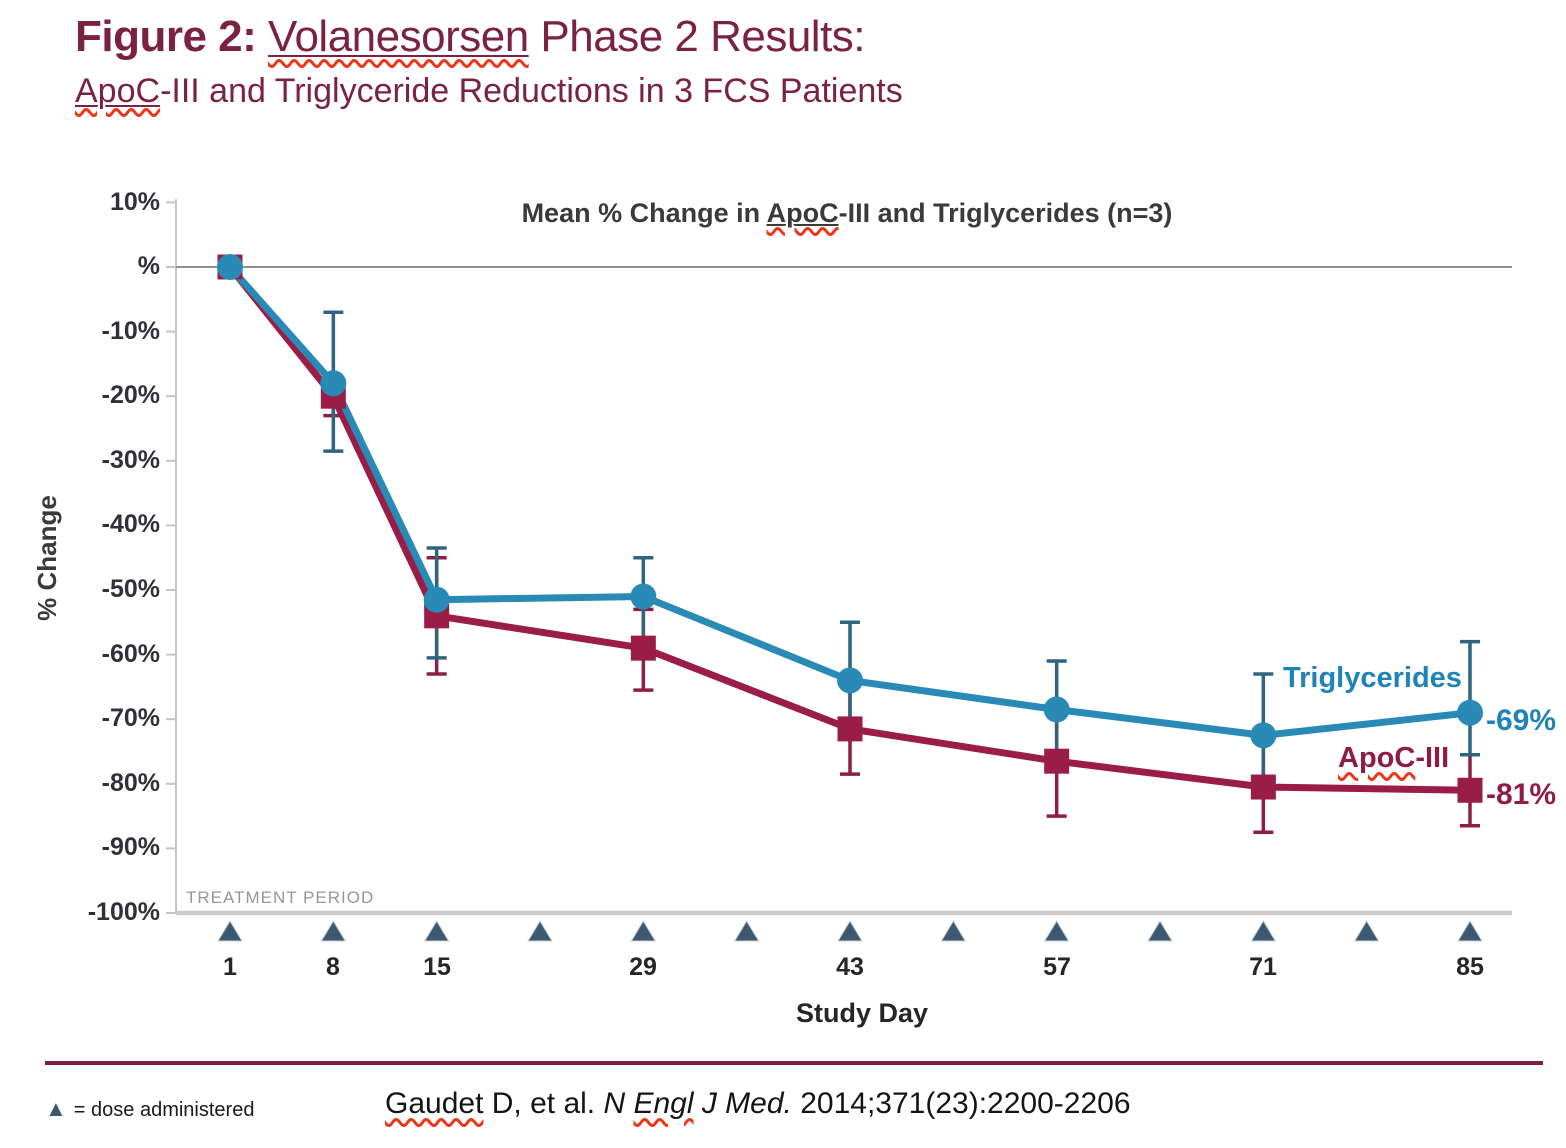 This screenshot has height=1148, width=1566. What do you see at coordinates (618, 1103) in the screenshot?
I see `citation-journal-pre: N` at bounding box center [618, 1103].